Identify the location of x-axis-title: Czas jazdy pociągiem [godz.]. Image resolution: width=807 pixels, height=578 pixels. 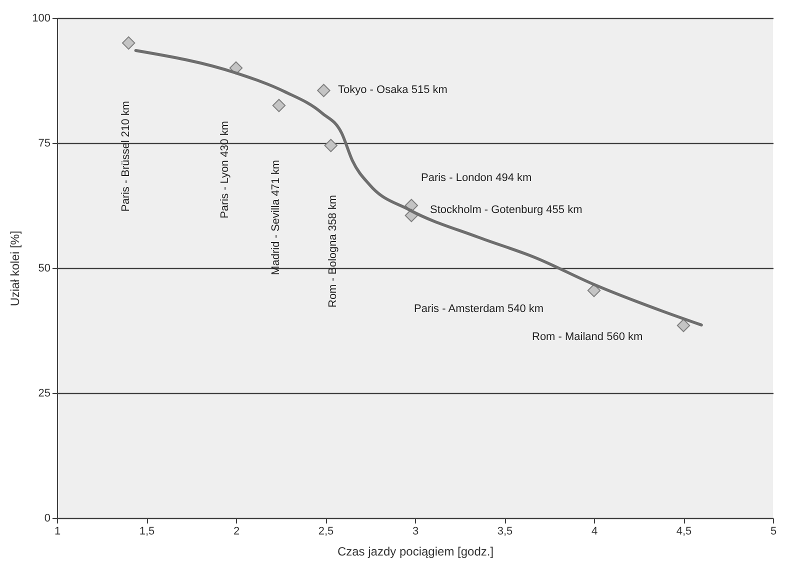
(415, 551).